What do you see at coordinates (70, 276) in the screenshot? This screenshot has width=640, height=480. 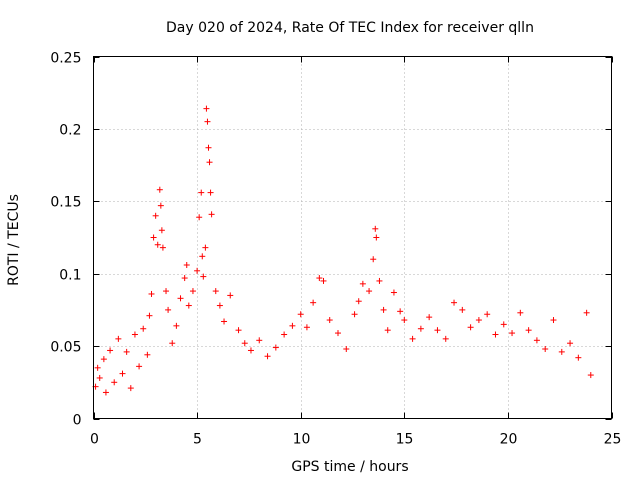 I see `y-tick-label: 0.1` at bounding box center [70, 276].